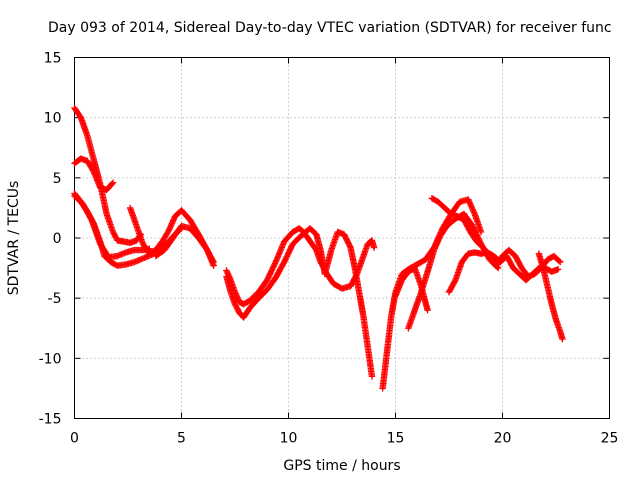  What do you see at coordinates (503, 439) in the screenshot?
I see `x-tick-label: 20` at bounding box center [503, 439].